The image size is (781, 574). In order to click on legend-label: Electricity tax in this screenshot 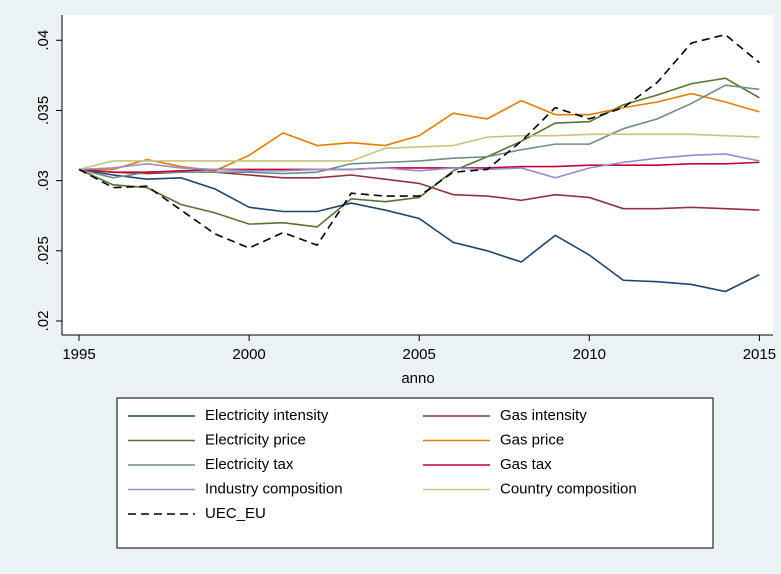, I will do `click(249, 464)`.